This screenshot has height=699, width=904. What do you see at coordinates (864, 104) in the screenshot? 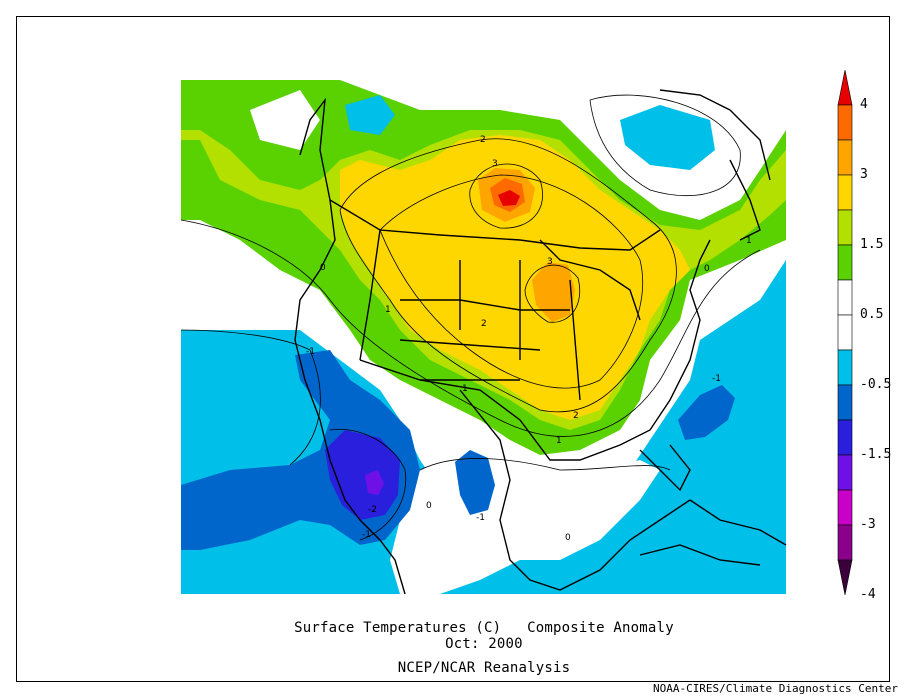
I see `colorbar-tick-label: 4` at bounding box center [864, 104].